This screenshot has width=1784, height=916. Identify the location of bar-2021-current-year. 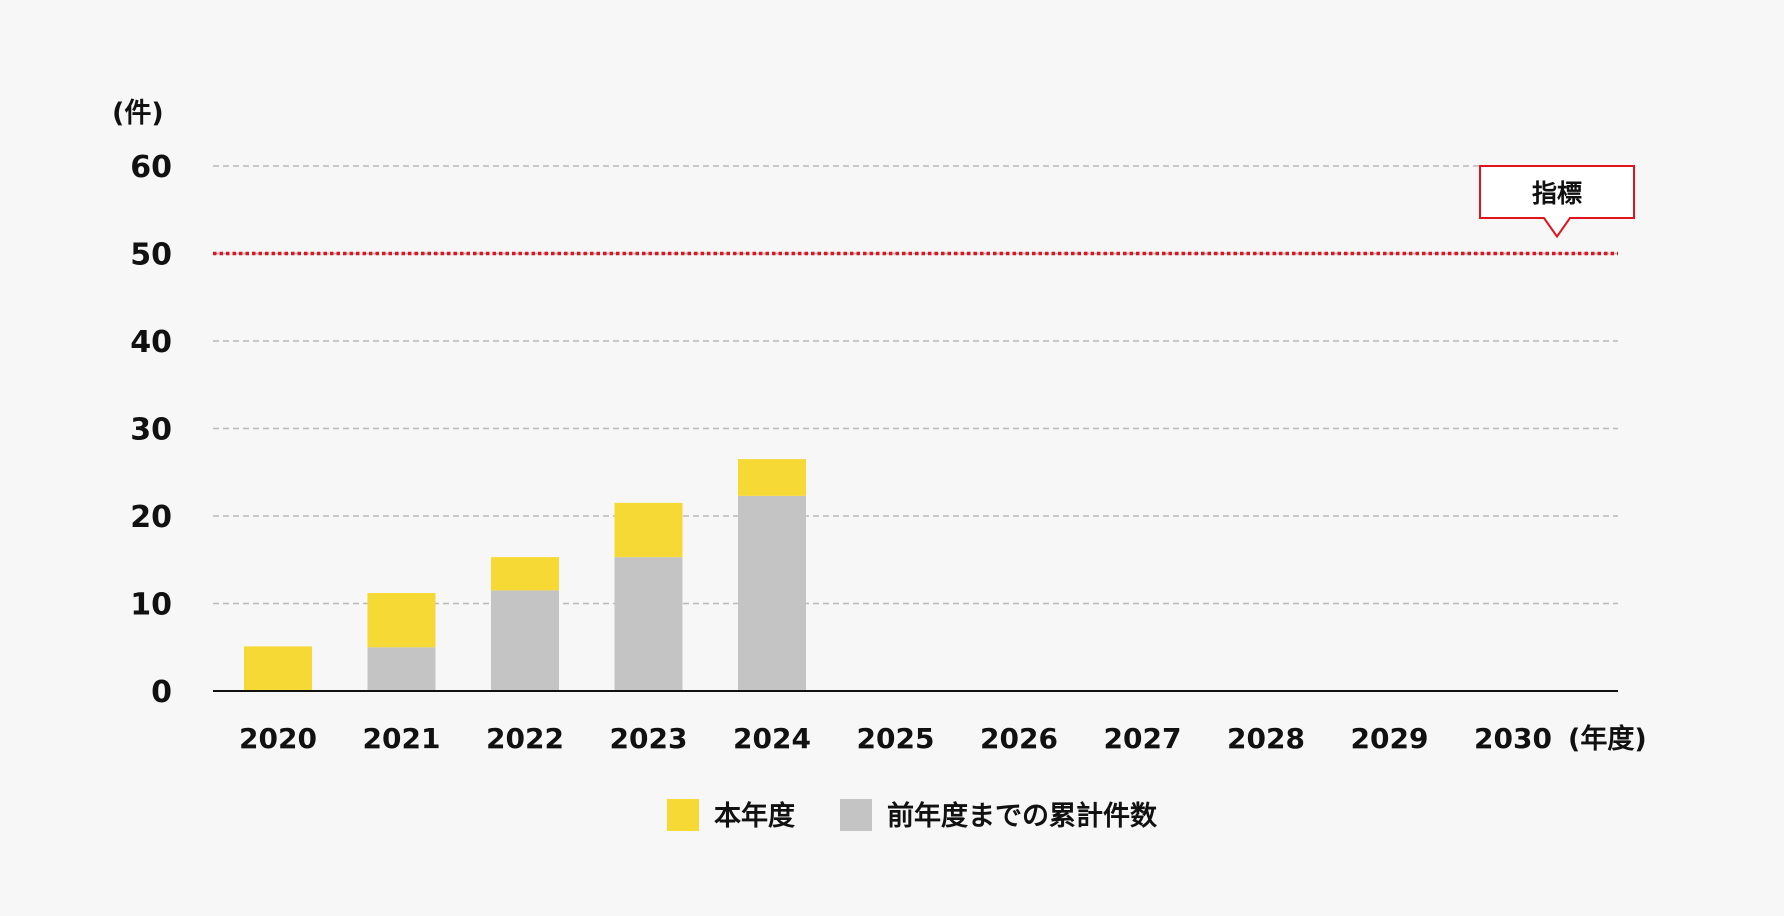
(401, 620).